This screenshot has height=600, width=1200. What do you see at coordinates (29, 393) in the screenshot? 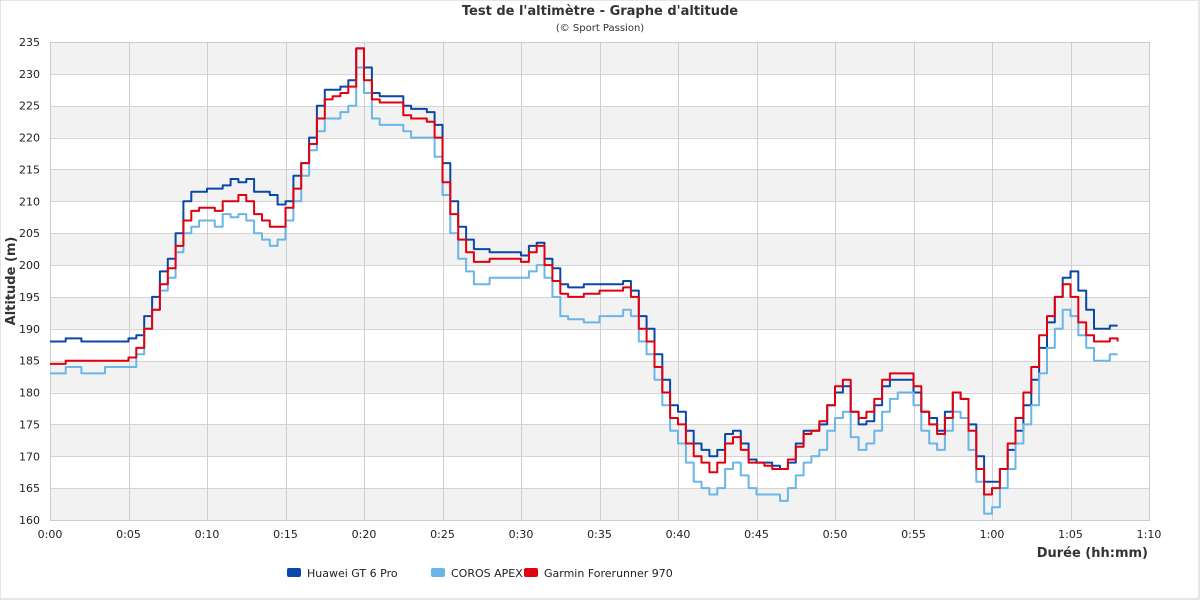
I see `y-tick-label: 180` at bounding box center [29, 393].